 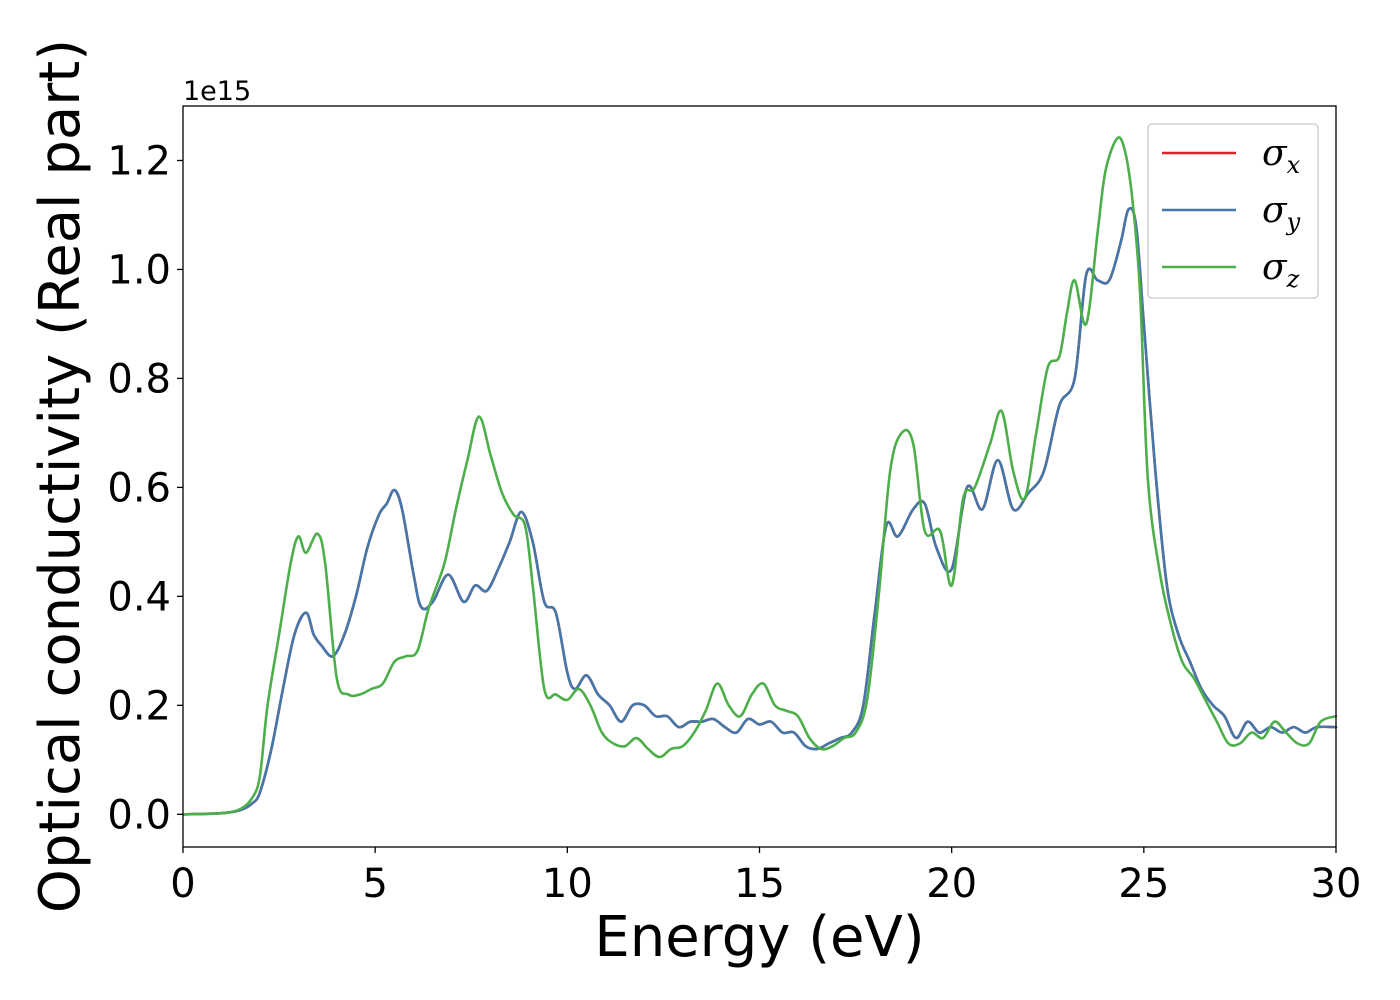 I want to click on y-axis-ticks: 0.0 0.2 0.4 0.6 0.8 1.0 1.2, so click(x=145, y=488).